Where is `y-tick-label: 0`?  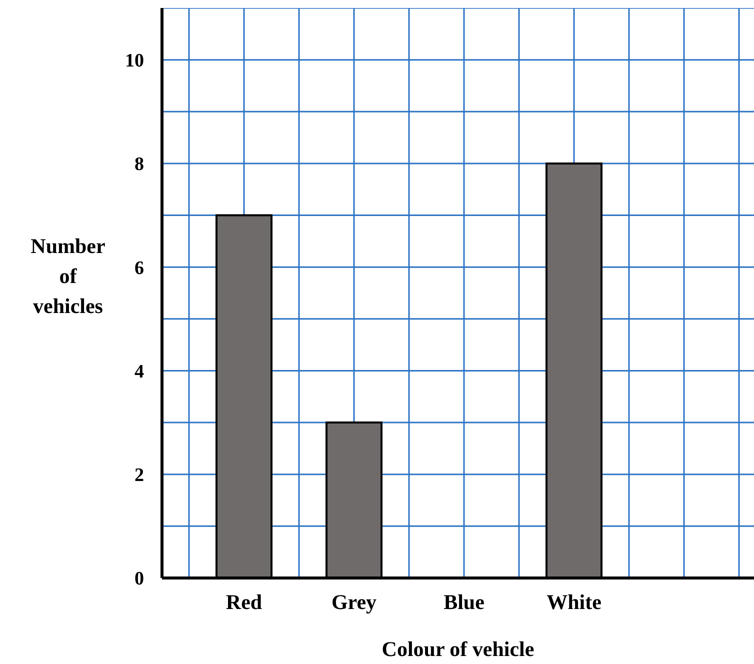
y-tick-label: 0 is located at coordinates (139, 579).